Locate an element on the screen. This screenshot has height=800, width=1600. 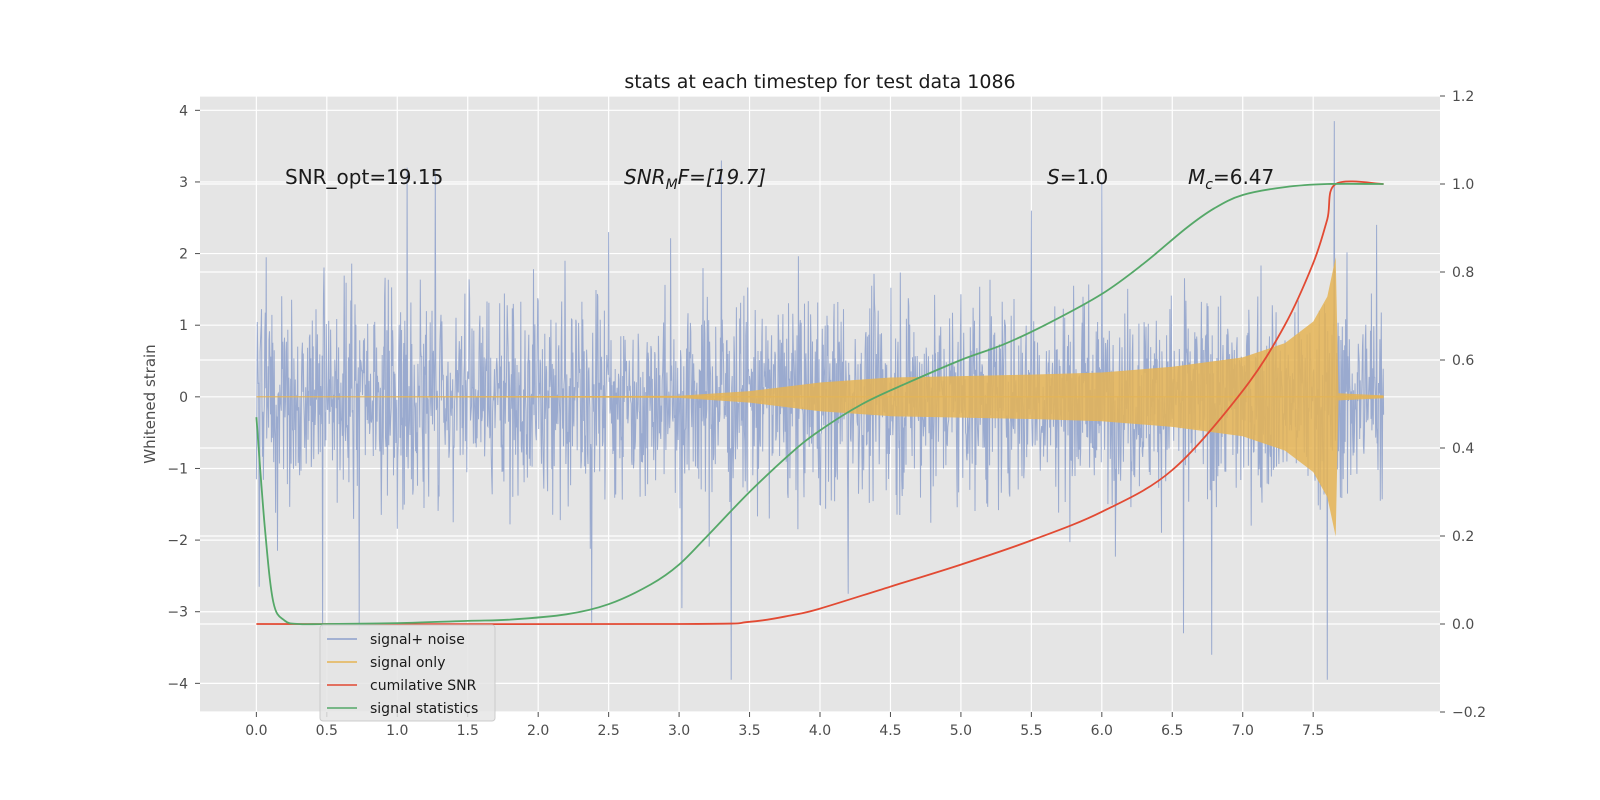
x-tick-label: 5.5 is located at coordinates (1031, 731).